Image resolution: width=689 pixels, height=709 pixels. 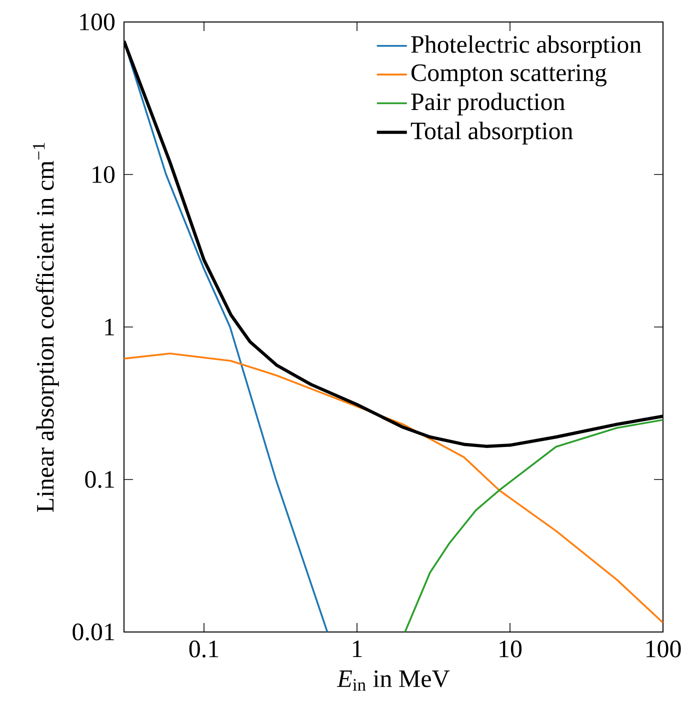 What do you see at coordinates (663, 649) in the screenshot?
I see `x-tick-label: 100` at bounding box center [663, 649].